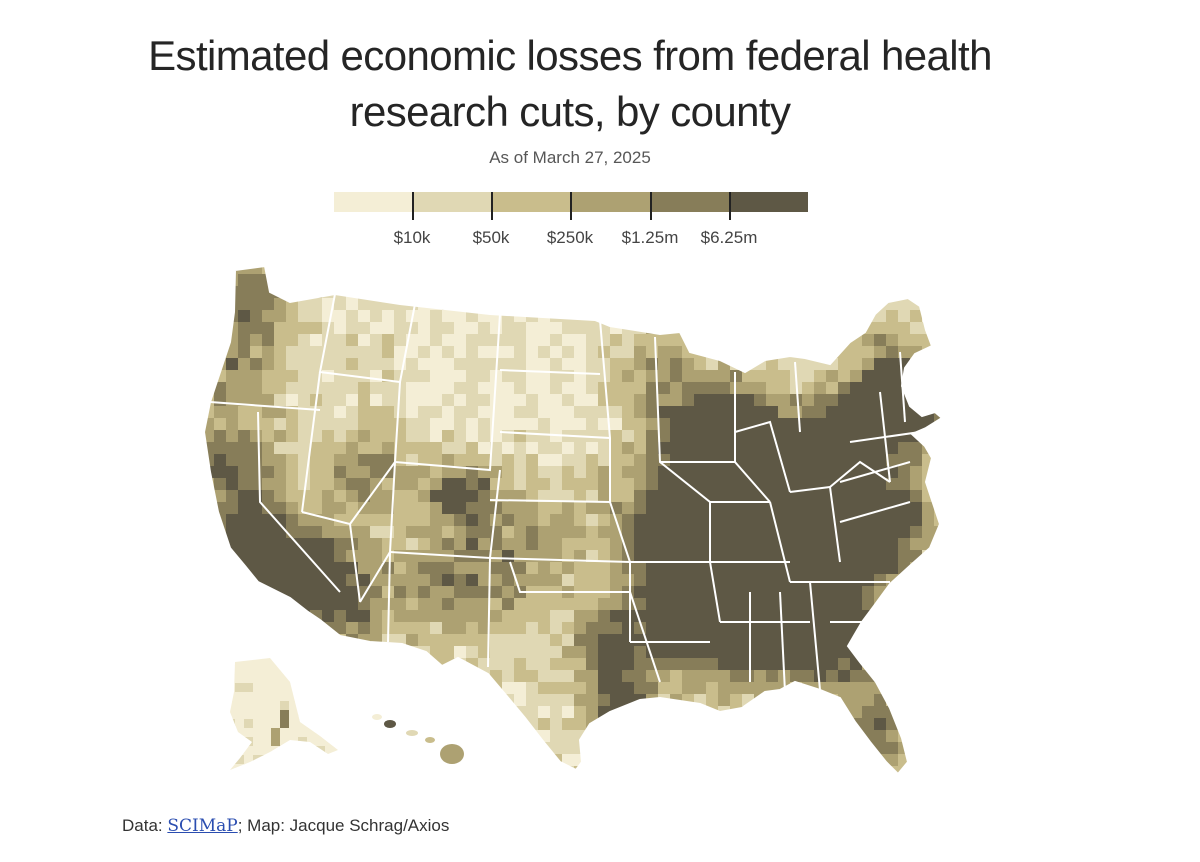  Describe the element at coordinates (651, 206) in the screenshot. I see `legend-tick` at that location.